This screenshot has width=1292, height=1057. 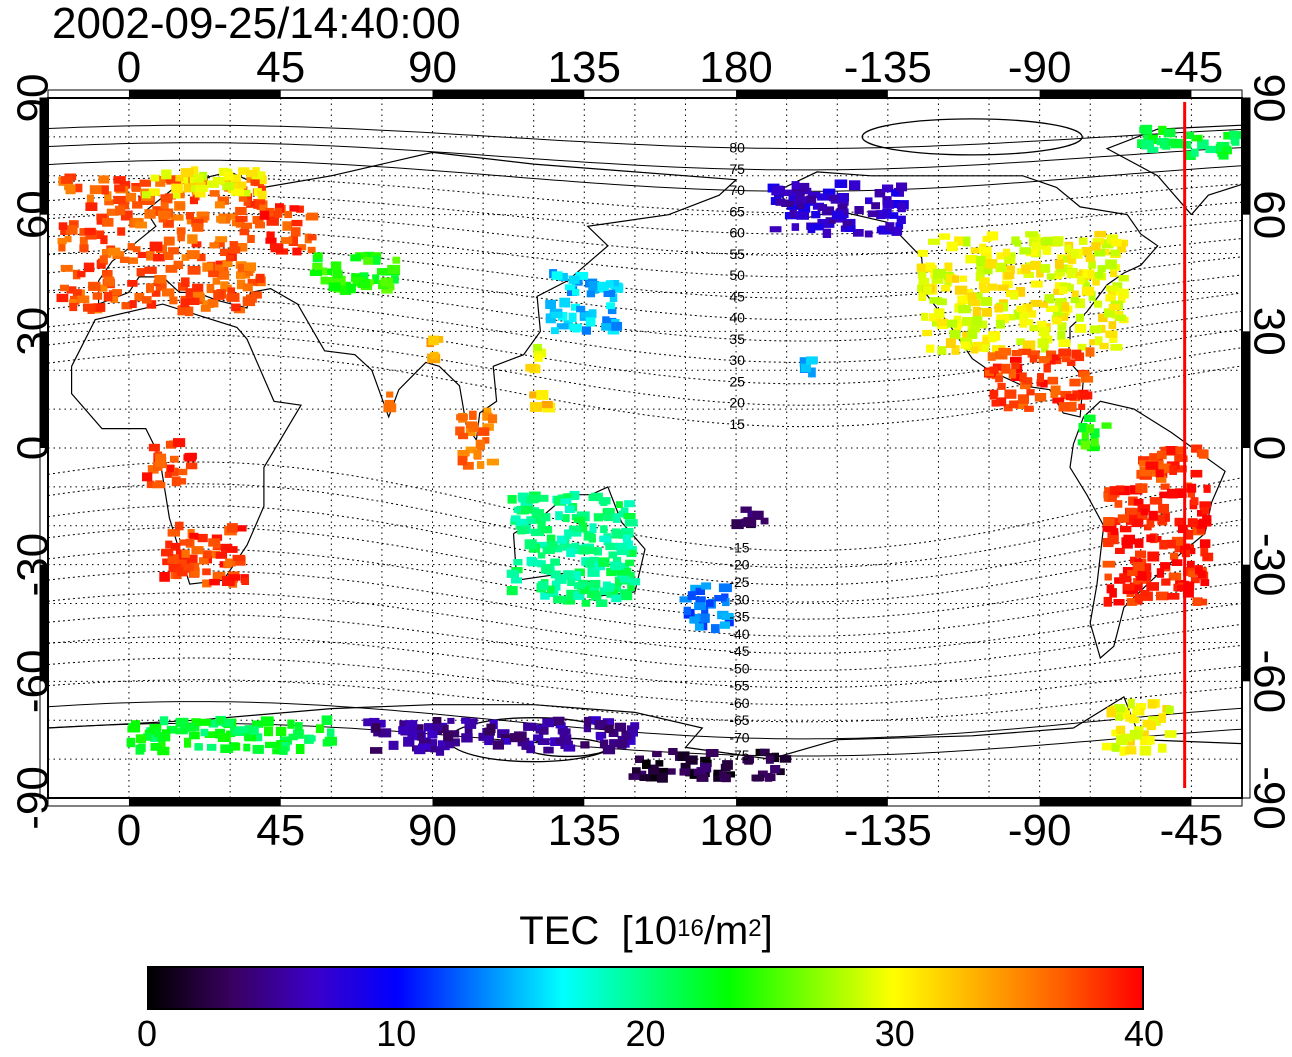 I want to click on contour-line, so click(x=645, y=137).